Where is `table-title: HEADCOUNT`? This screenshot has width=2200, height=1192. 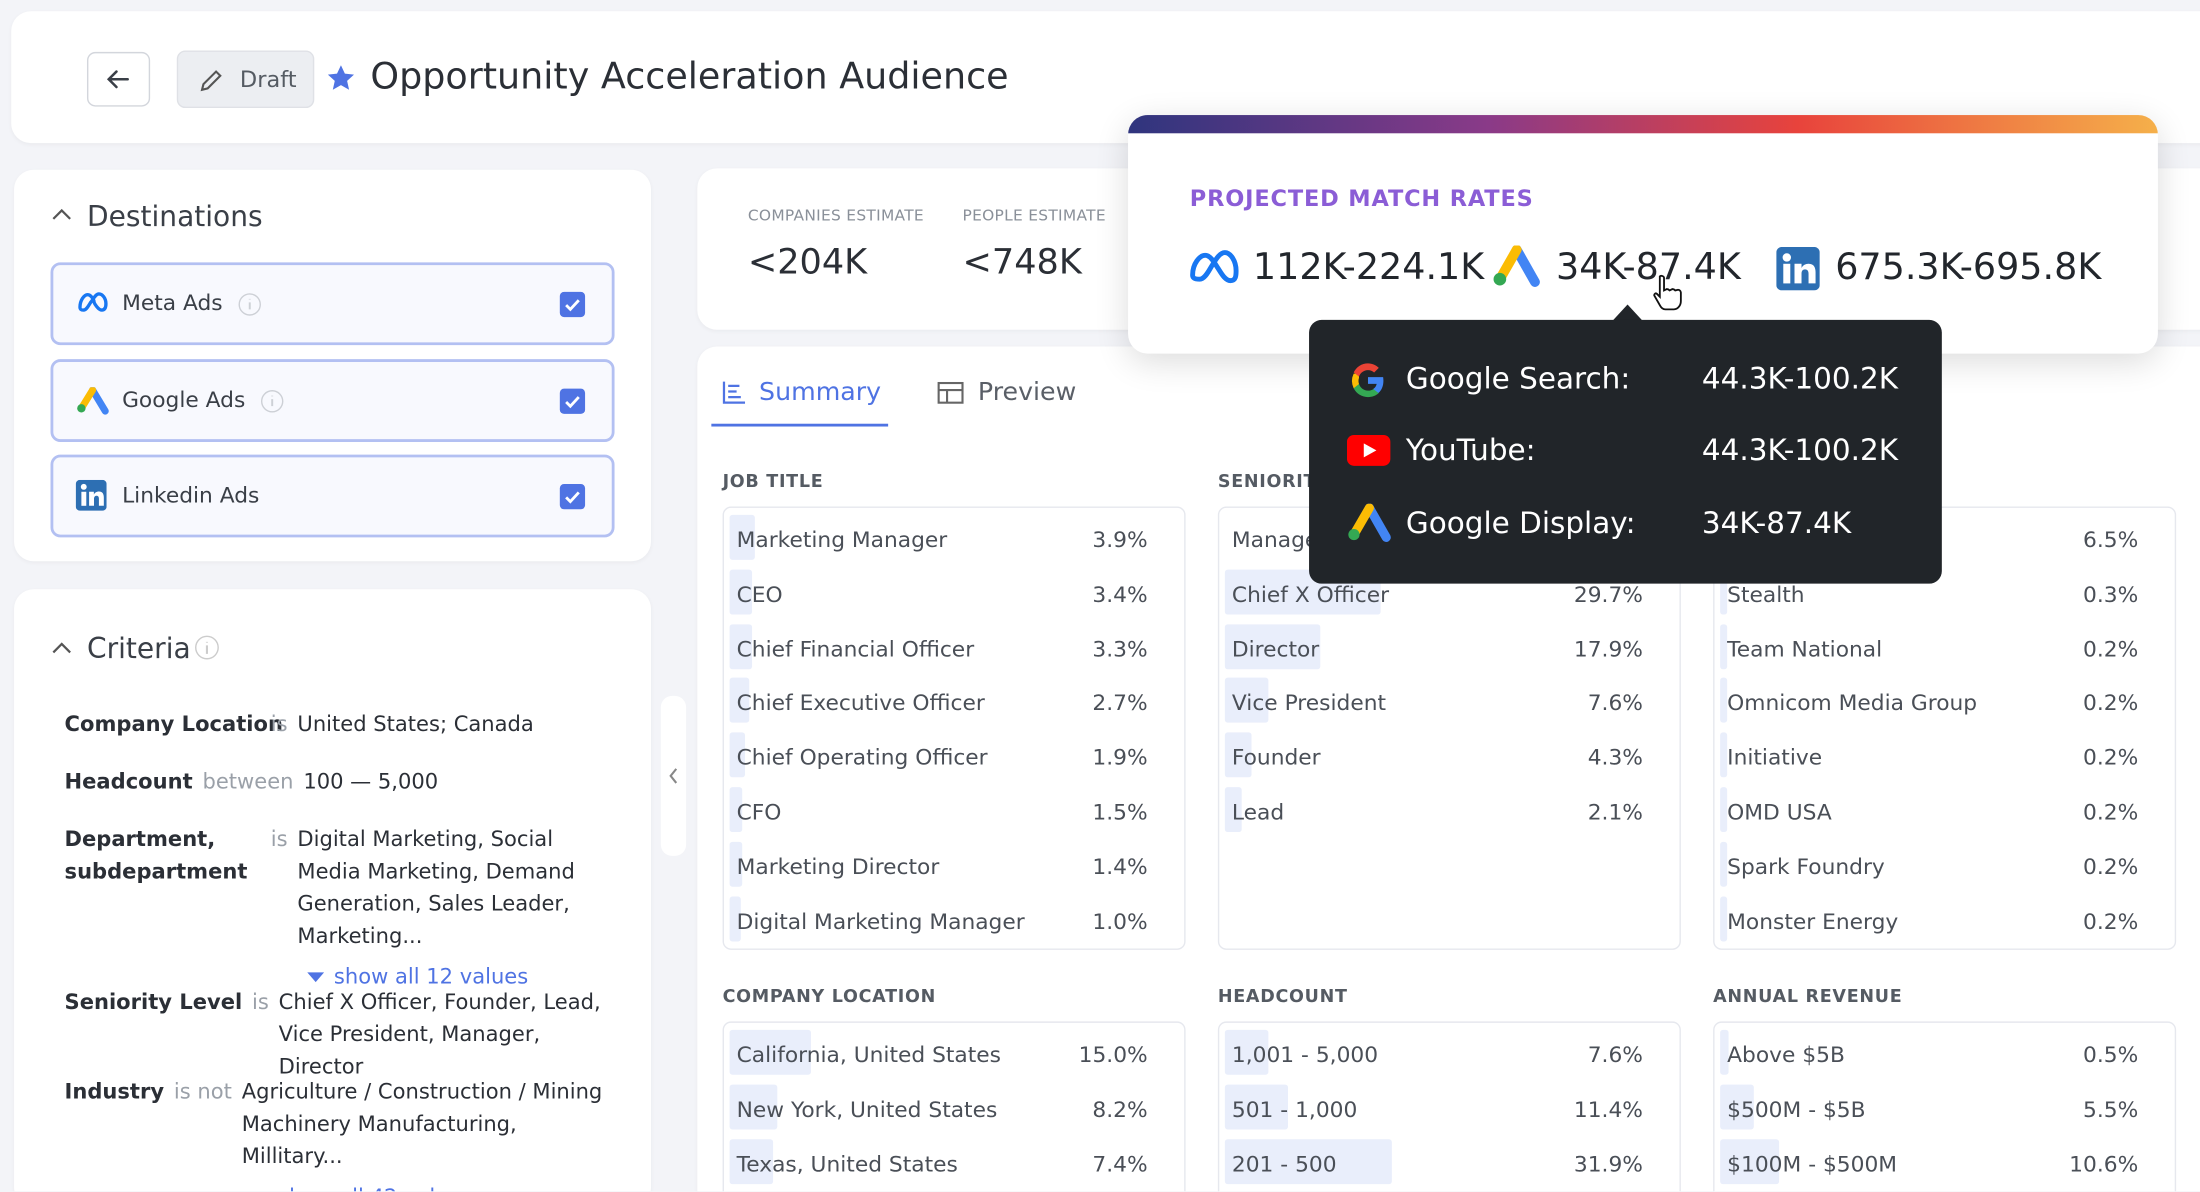
table-title: HEADCOUNT is located at coordinates (1282, 995).